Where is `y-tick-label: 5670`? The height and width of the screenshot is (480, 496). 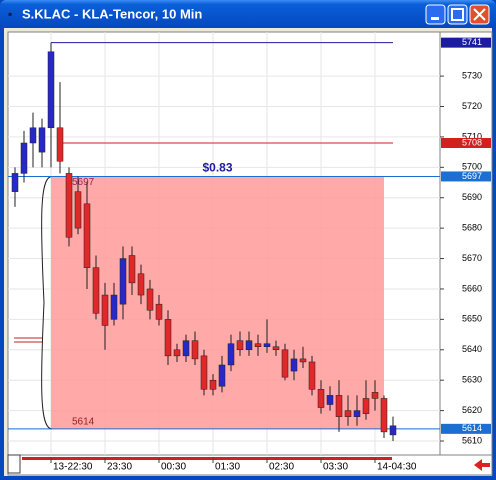 y-tick-label: 5670 is located at coordinates (472, 258).